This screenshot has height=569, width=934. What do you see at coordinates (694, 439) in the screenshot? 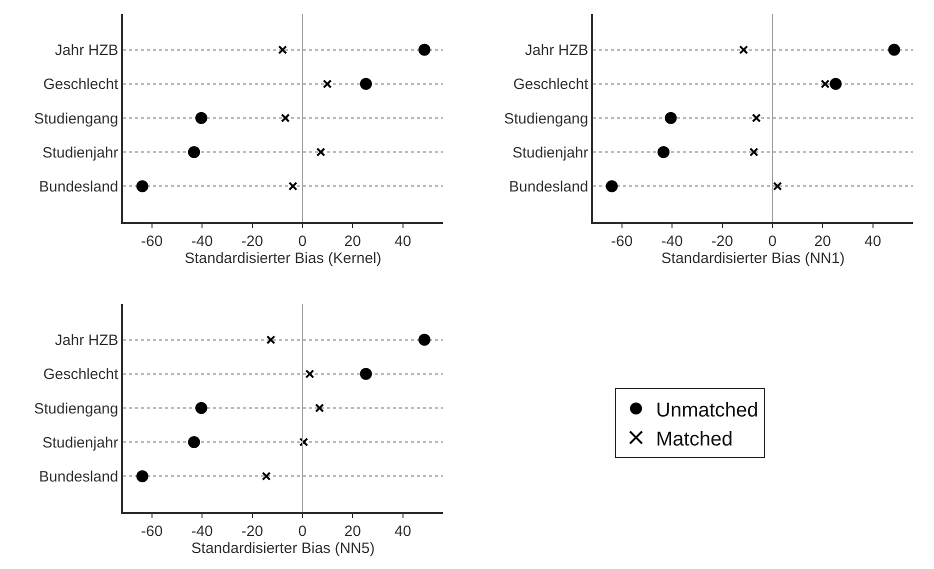
I see `legend-label: Matched` at bounding box center [694, 439].